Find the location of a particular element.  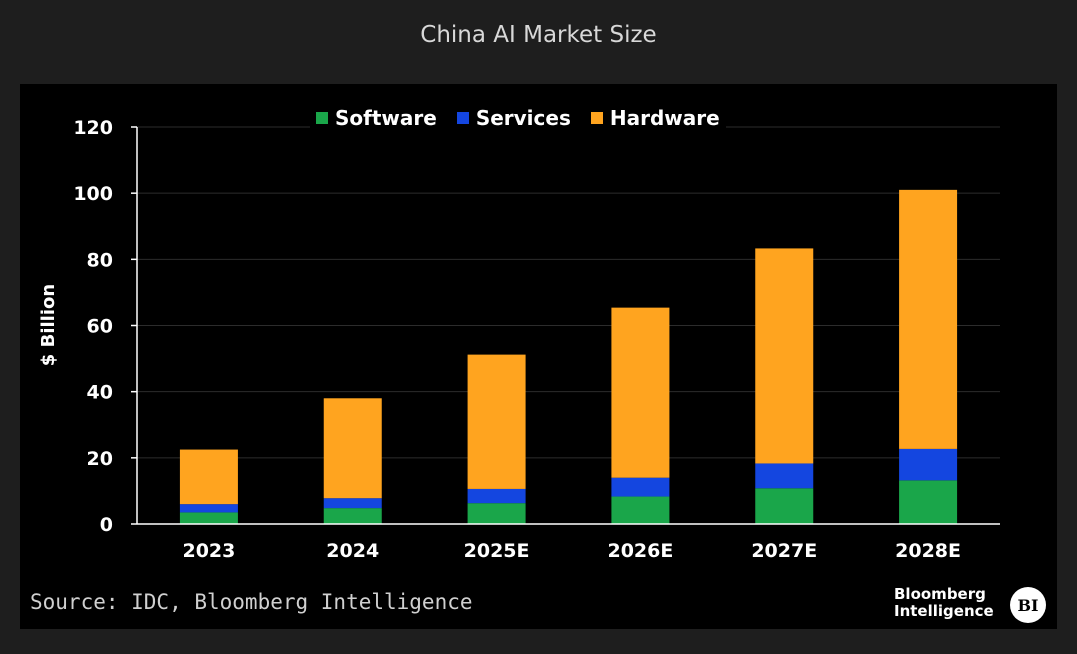

bar-services-2023 is located at coordinates (208, 508).